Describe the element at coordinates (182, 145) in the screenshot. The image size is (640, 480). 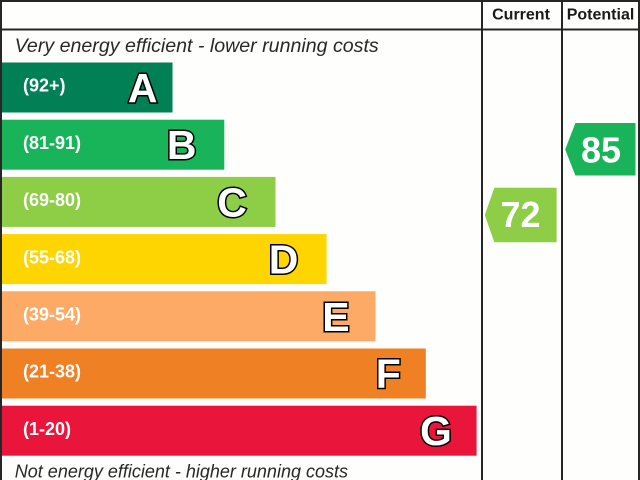
I see `svg-text: B` at that location.